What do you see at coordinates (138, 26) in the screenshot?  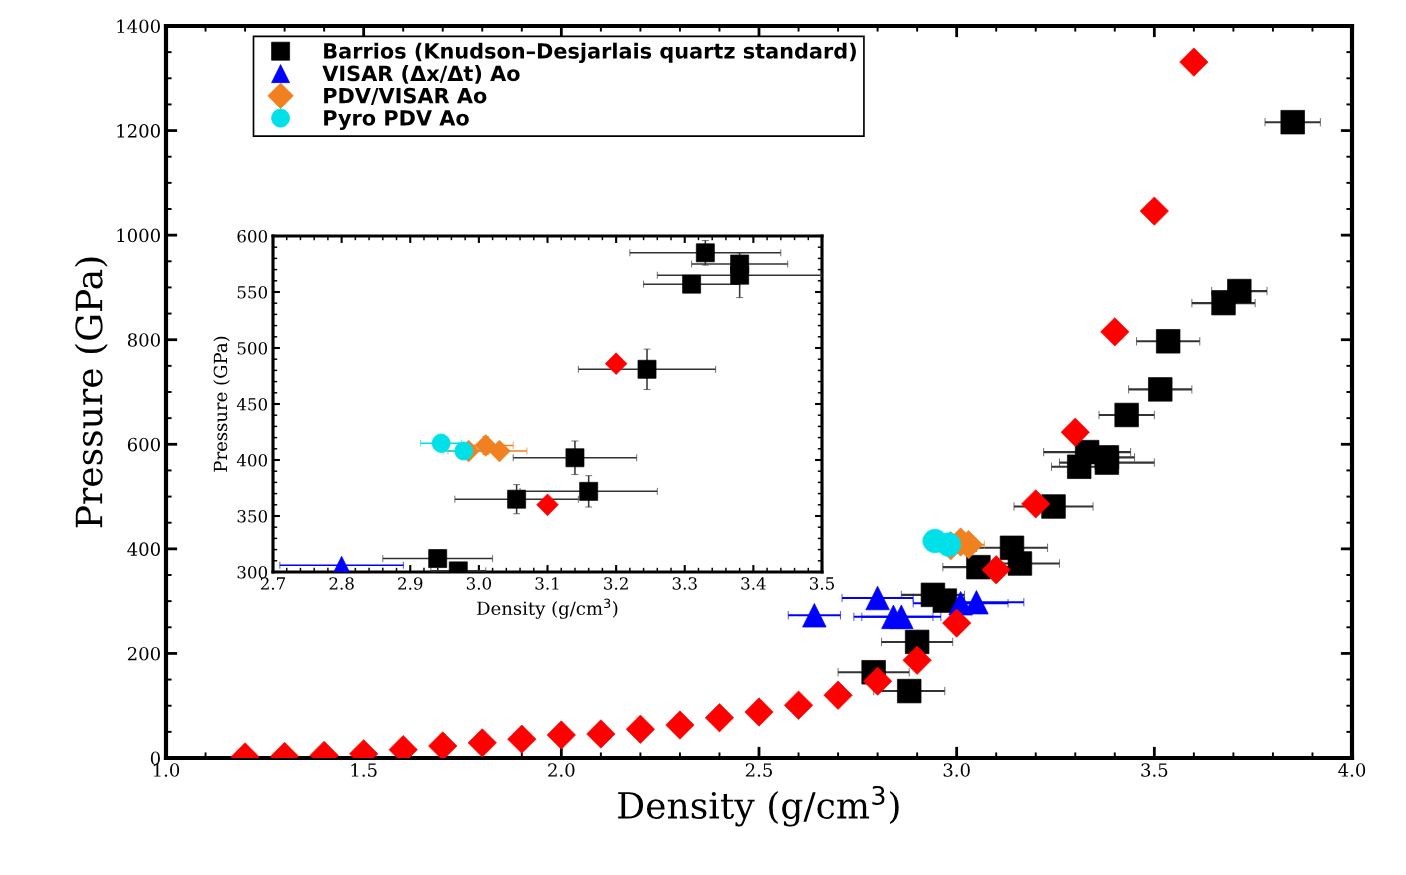 I see `y-tick-label: 1400` at bounding box center [138, 26].